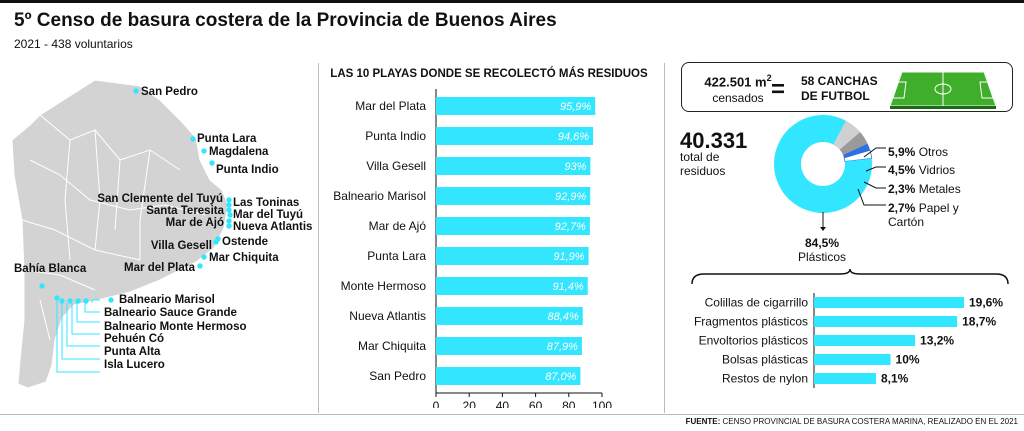 The image size is (1024, 431). What do you see at coordinates (943, 90) in the screenshot?
I see `football-field-icon` at bounding box center [943, 90].